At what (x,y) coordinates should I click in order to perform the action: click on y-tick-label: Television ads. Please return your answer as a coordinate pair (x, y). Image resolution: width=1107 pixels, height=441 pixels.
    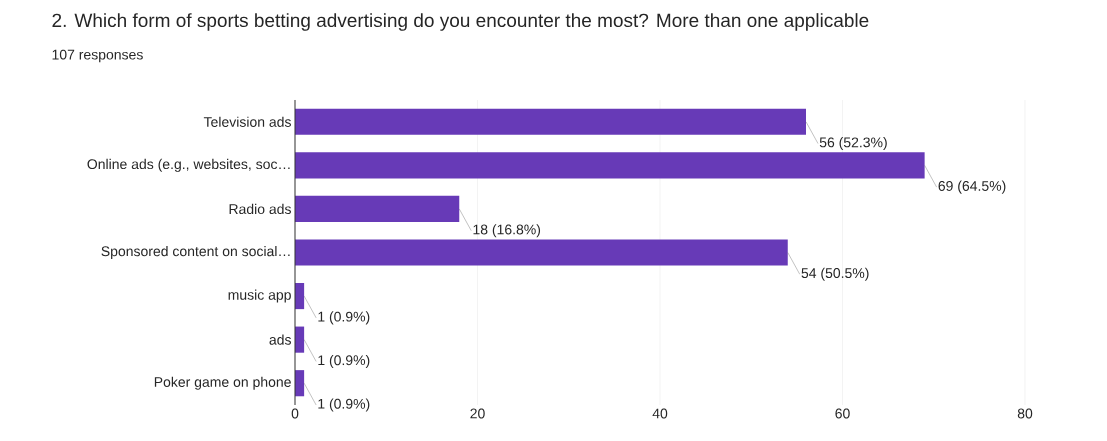
    Looking at the image, I should click on (247, 121).